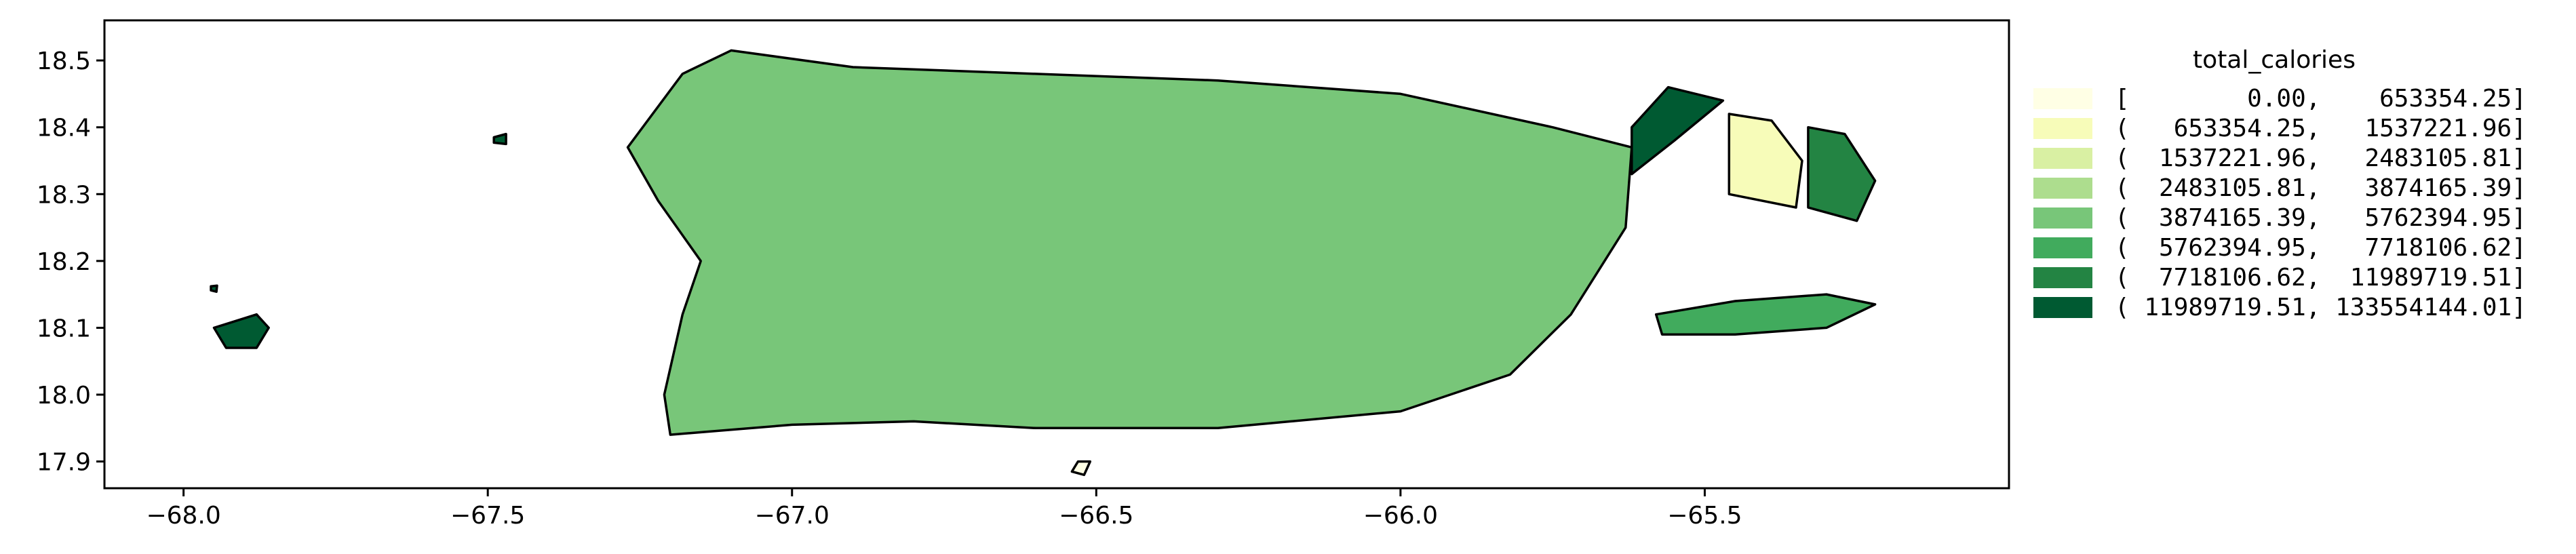  I want to click on legend-label: ( 3874165.39, 5762394.95], so click(2320, 218).